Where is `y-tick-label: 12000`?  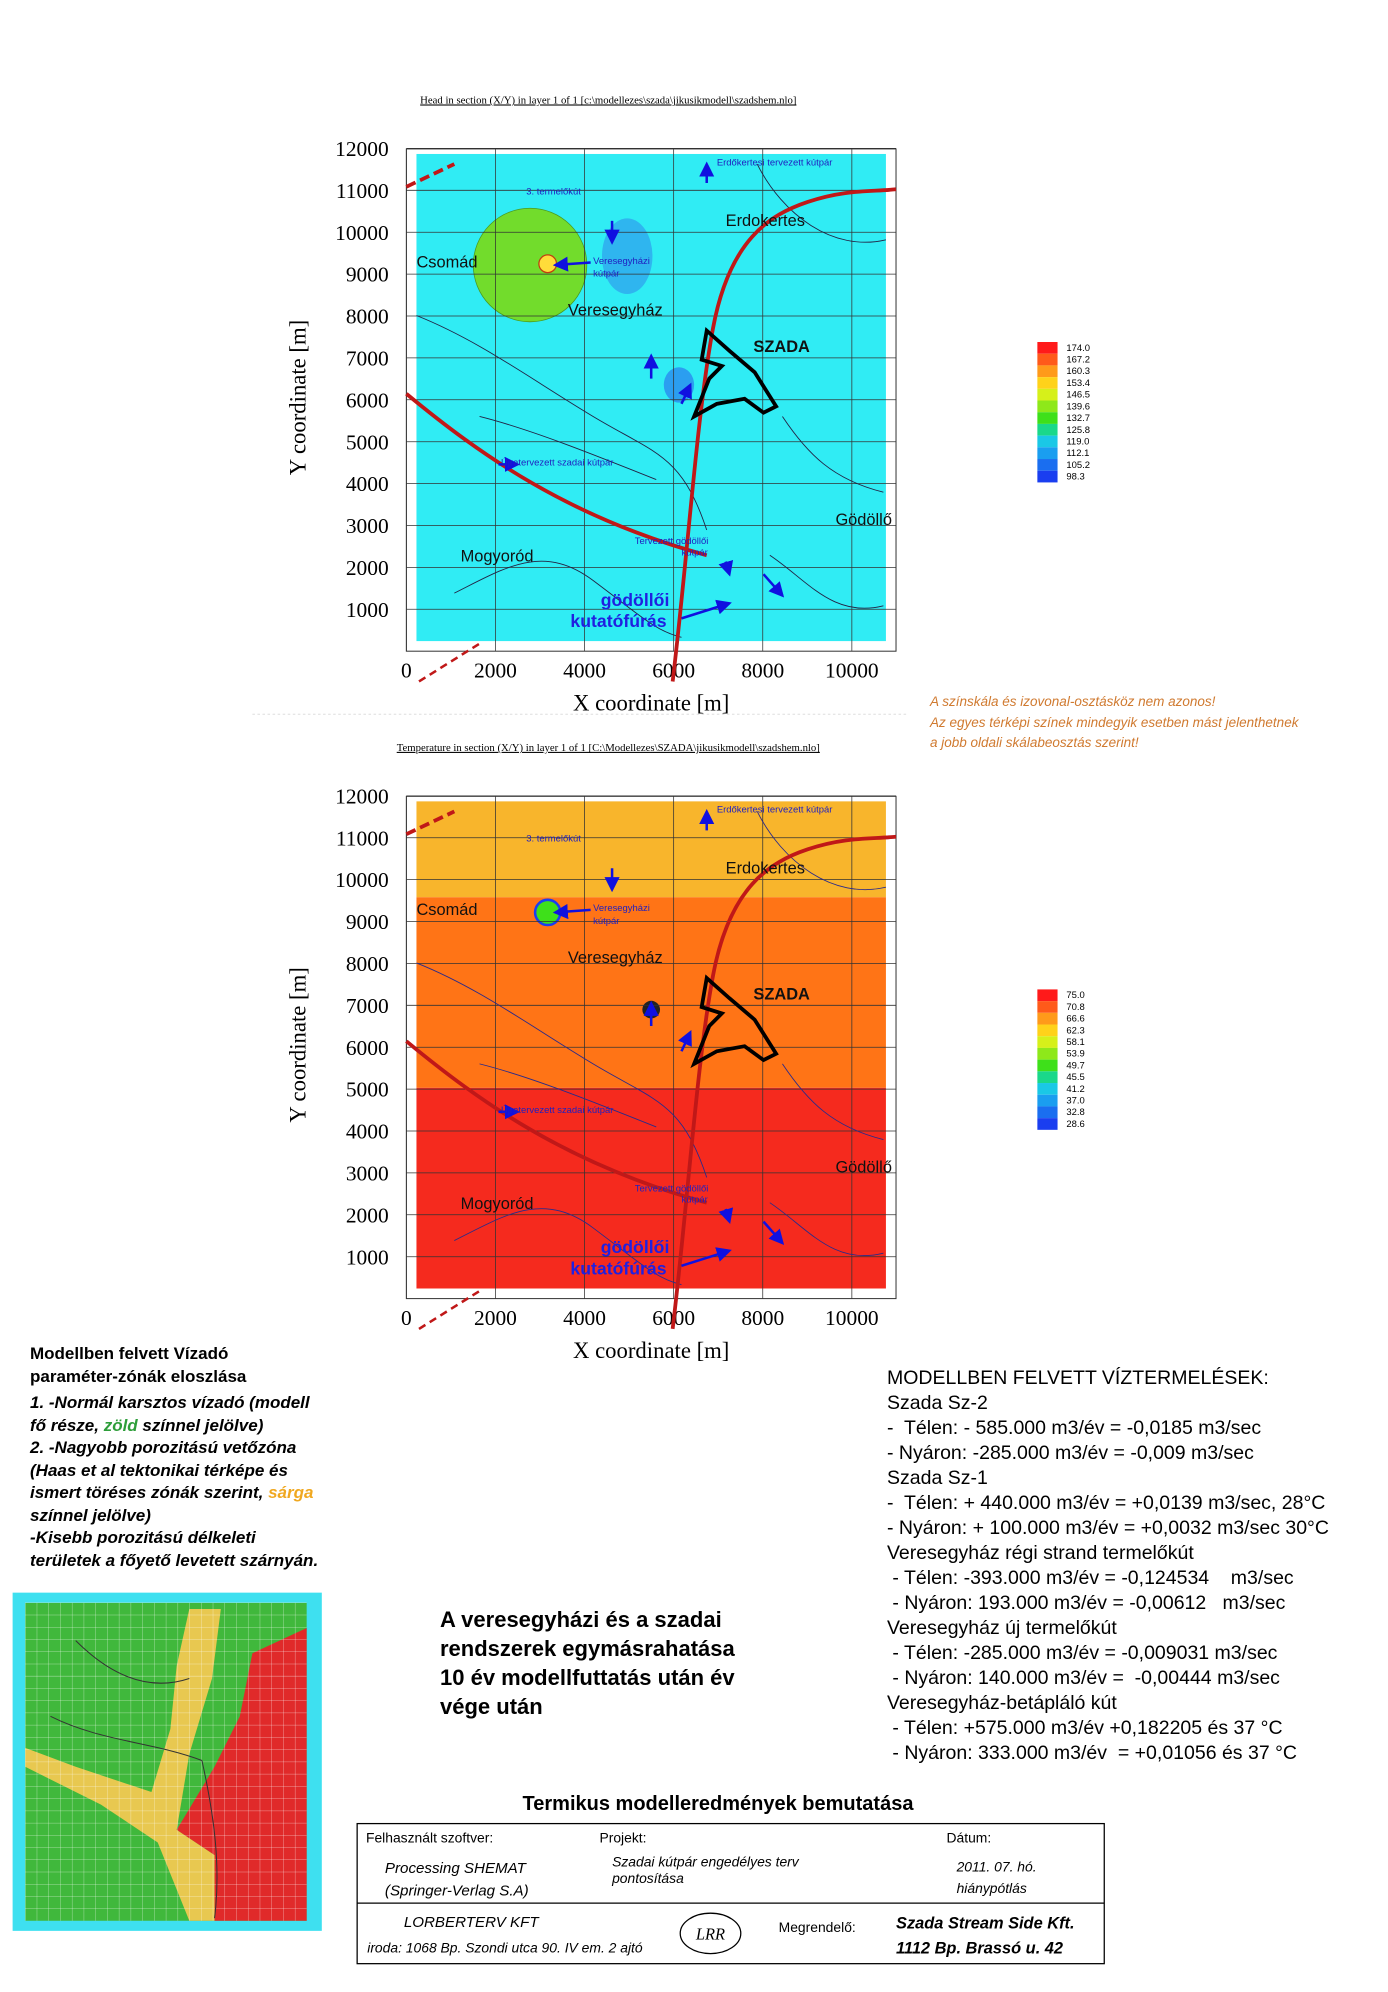
y-tick-label: 12000 is located at coordinates (362, 149).